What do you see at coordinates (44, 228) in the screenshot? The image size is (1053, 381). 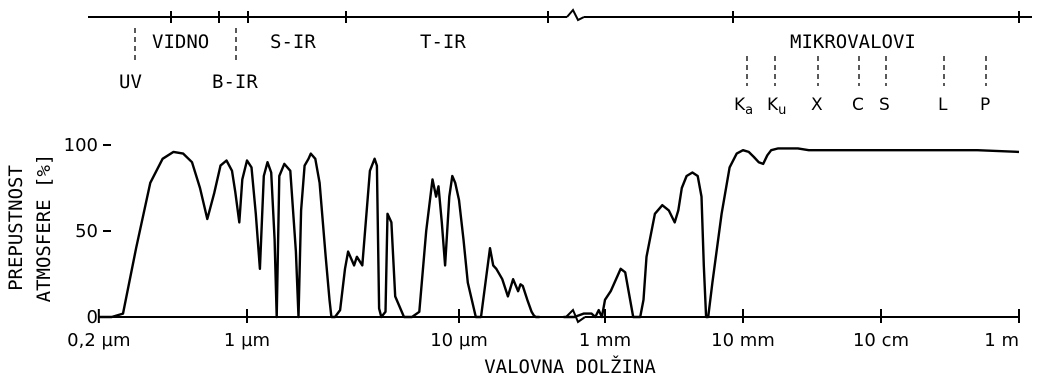 I see `y-axis-label-line2: ATMOSFERE [%]` at bounding box center [44, 228].